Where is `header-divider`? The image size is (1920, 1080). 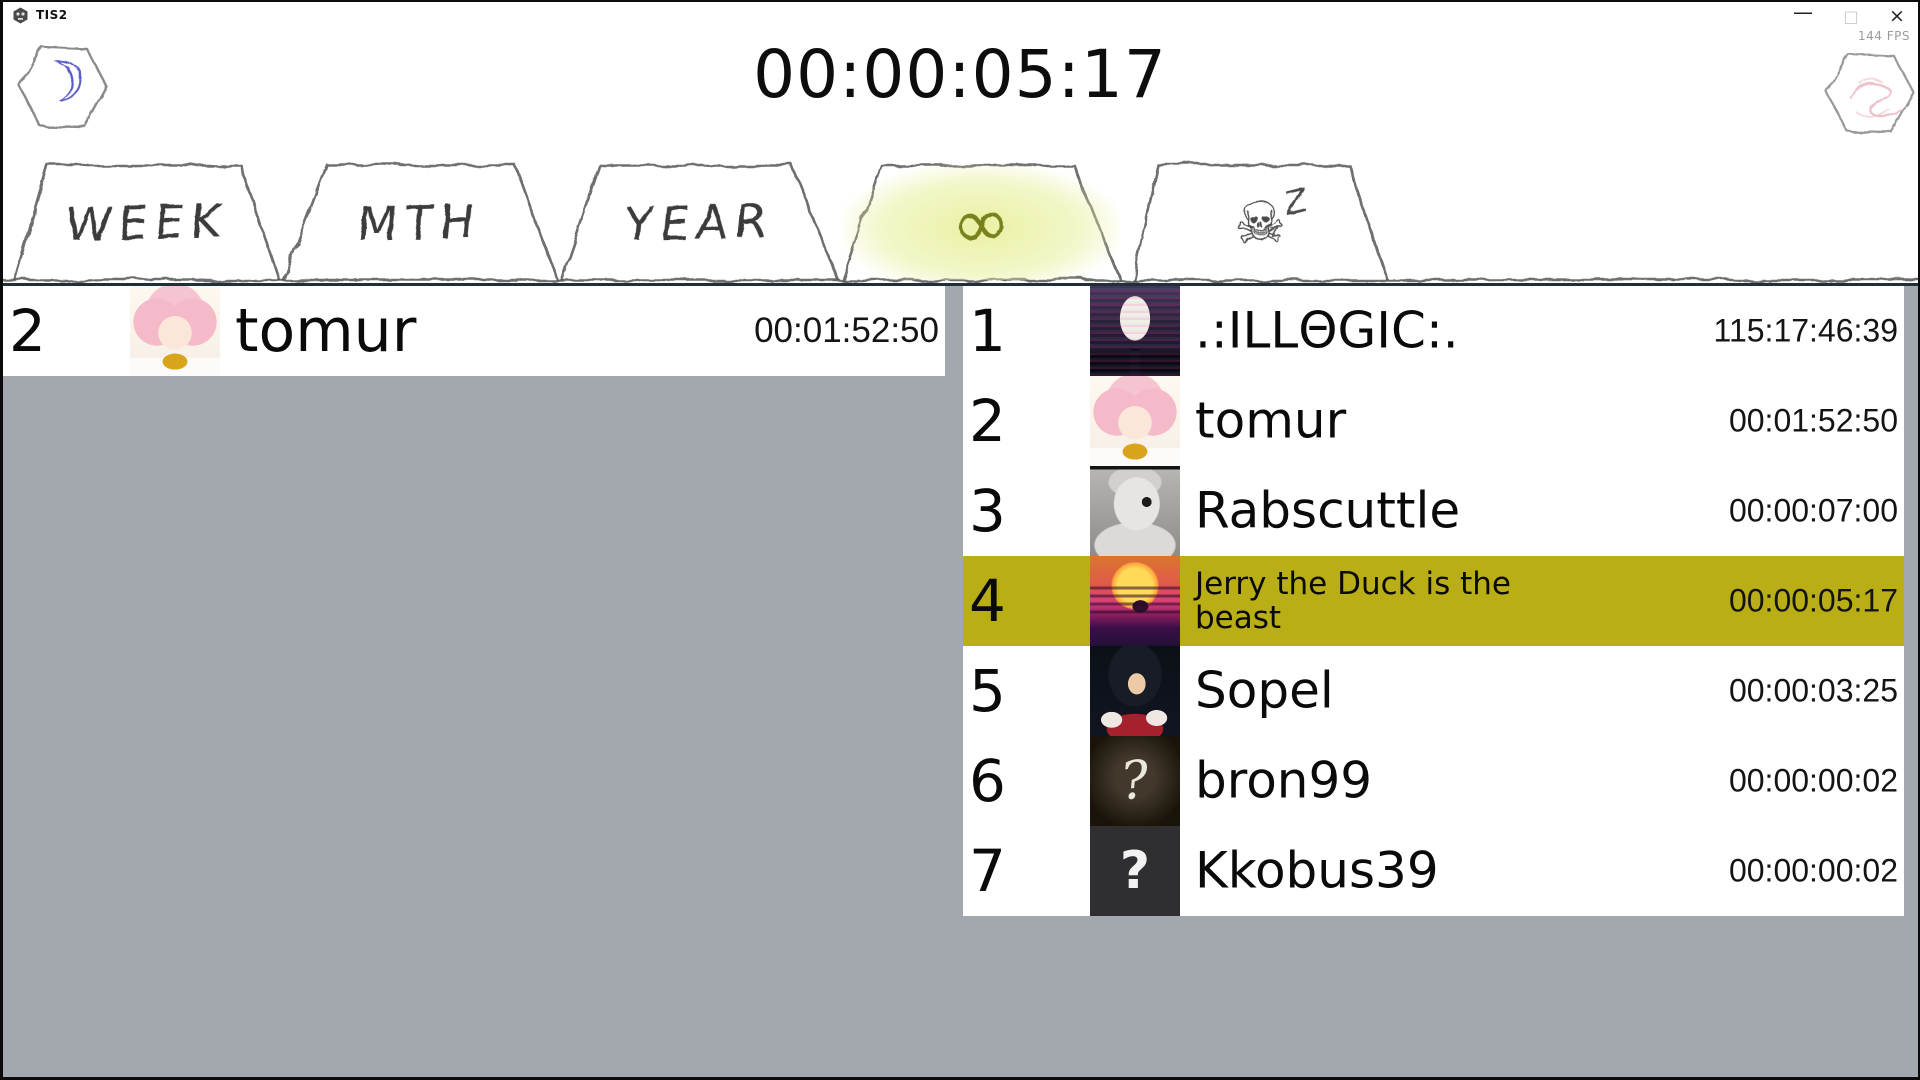 header-divider is located at coordinates (960, 284).